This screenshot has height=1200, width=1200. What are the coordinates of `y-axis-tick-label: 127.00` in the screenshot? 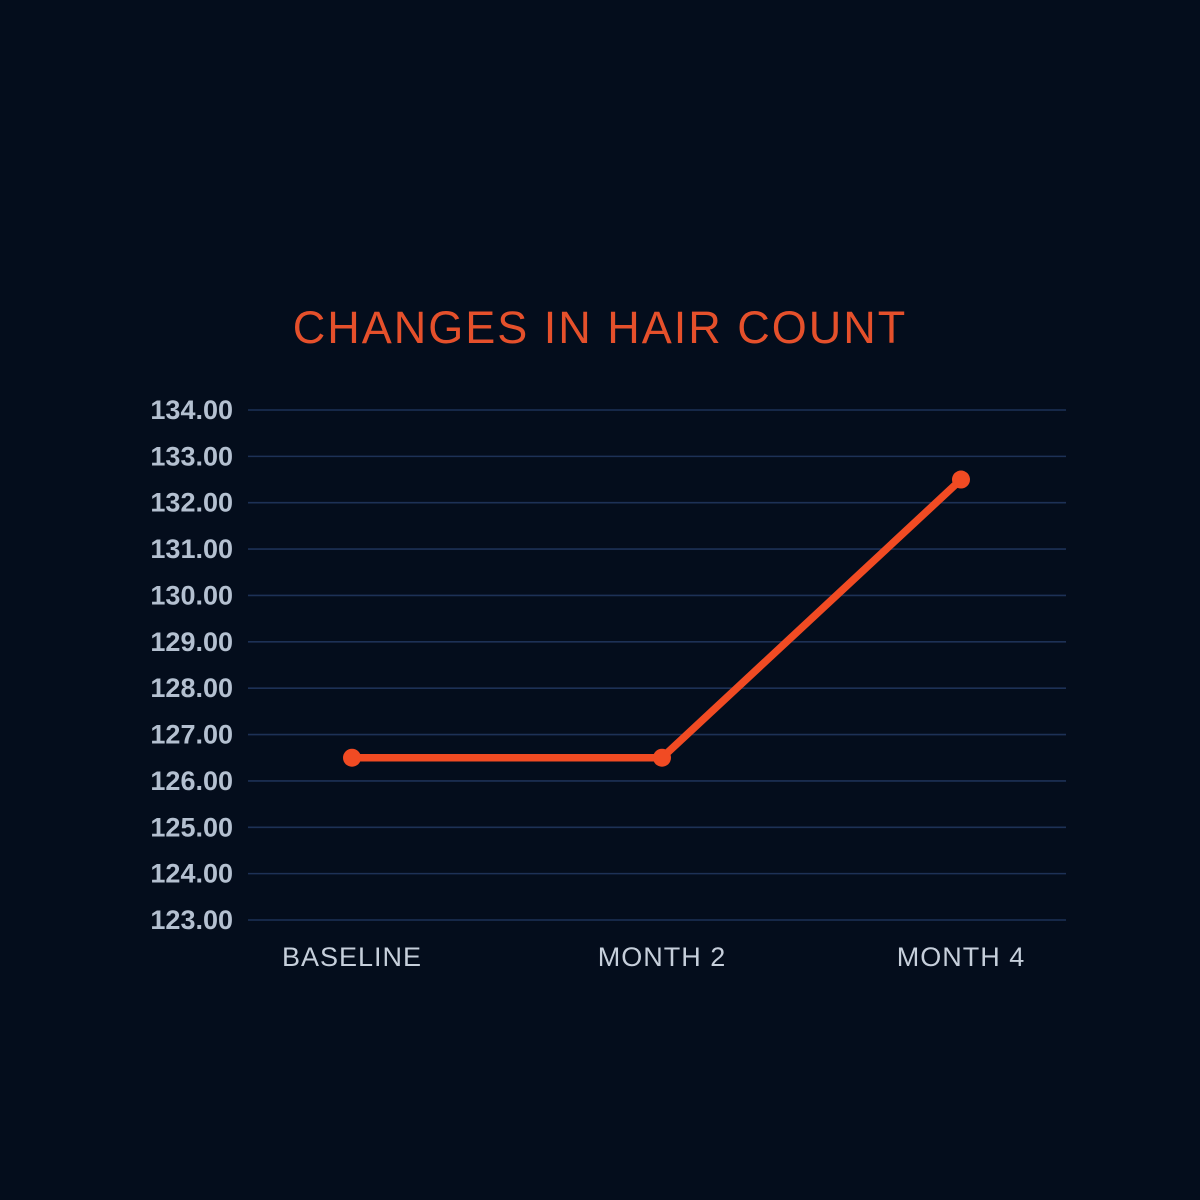 It's located at (191, 735).